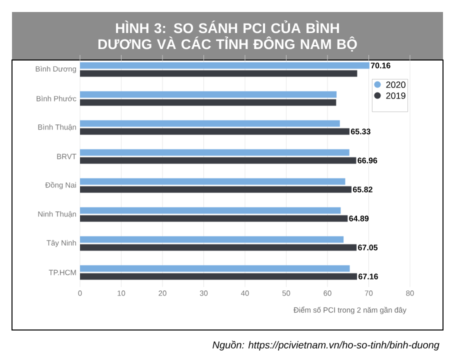 The height and width of the screenshot is (360, 455). Describe the element at coordinates (368, 247) in the screenshot. I see `data-label: 67.05` at that location.